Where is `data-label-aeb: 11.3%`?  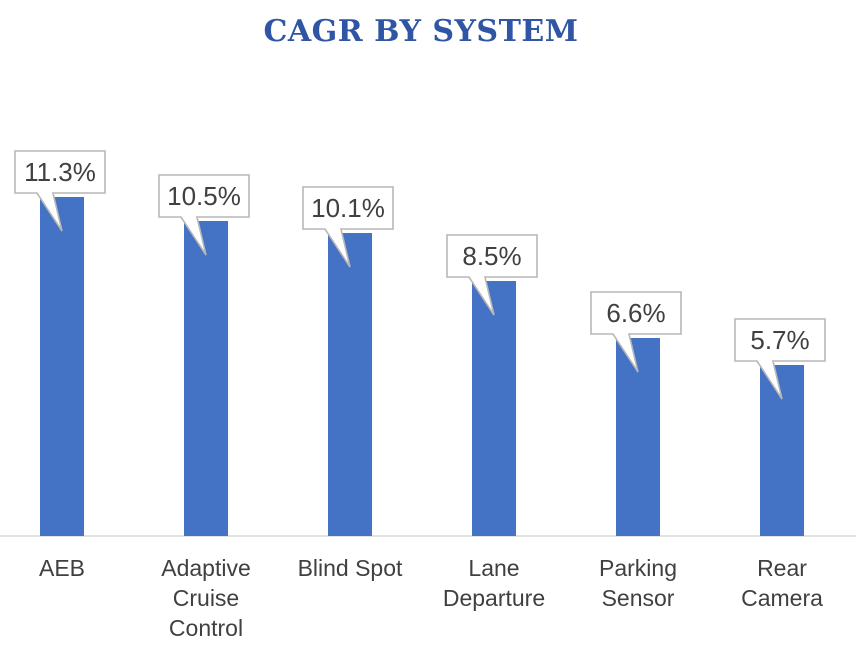
data-label-aeb: 11.3% is located at coordinates (60, 172).